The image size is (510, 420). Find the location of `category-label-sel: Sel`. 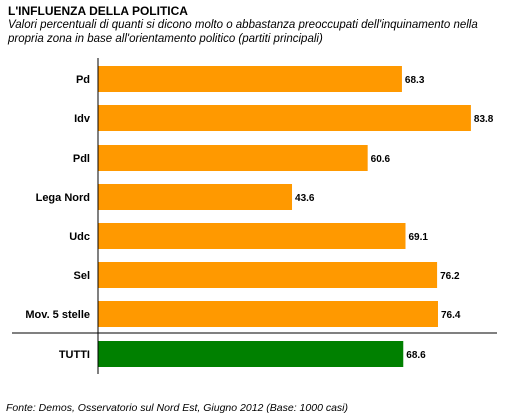

category-label-sel: Sel is located at coordinates (81, 276).